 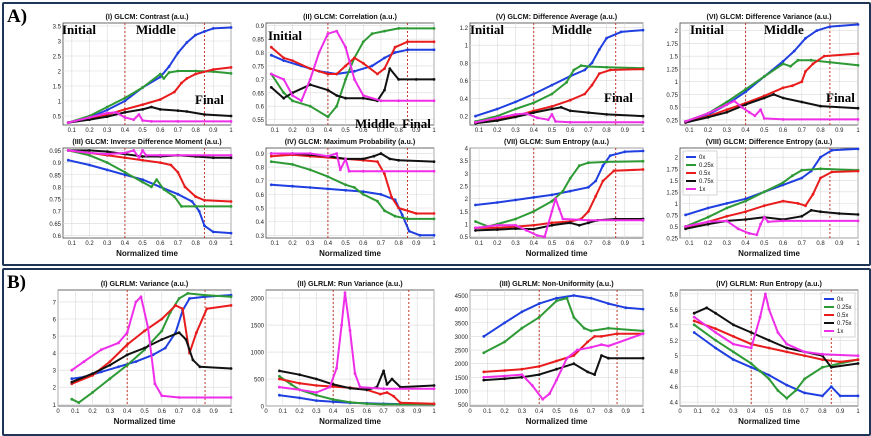 What do you see at coordinates (677, 159) in the screenshot?
I see `y-tick-label: 2` at bounding box center [677, 159].